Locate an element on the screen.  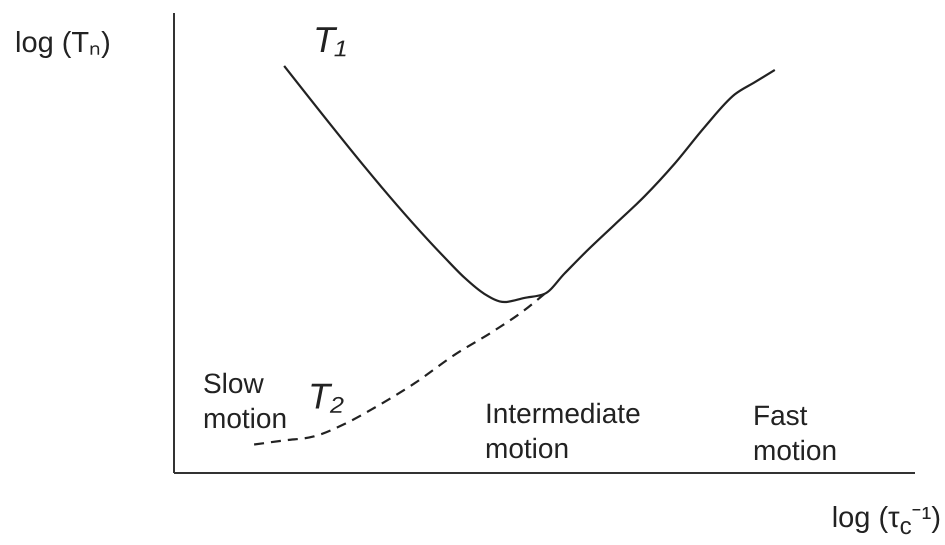
annotation: Intermediate motion is located at coordinates (563, 431).